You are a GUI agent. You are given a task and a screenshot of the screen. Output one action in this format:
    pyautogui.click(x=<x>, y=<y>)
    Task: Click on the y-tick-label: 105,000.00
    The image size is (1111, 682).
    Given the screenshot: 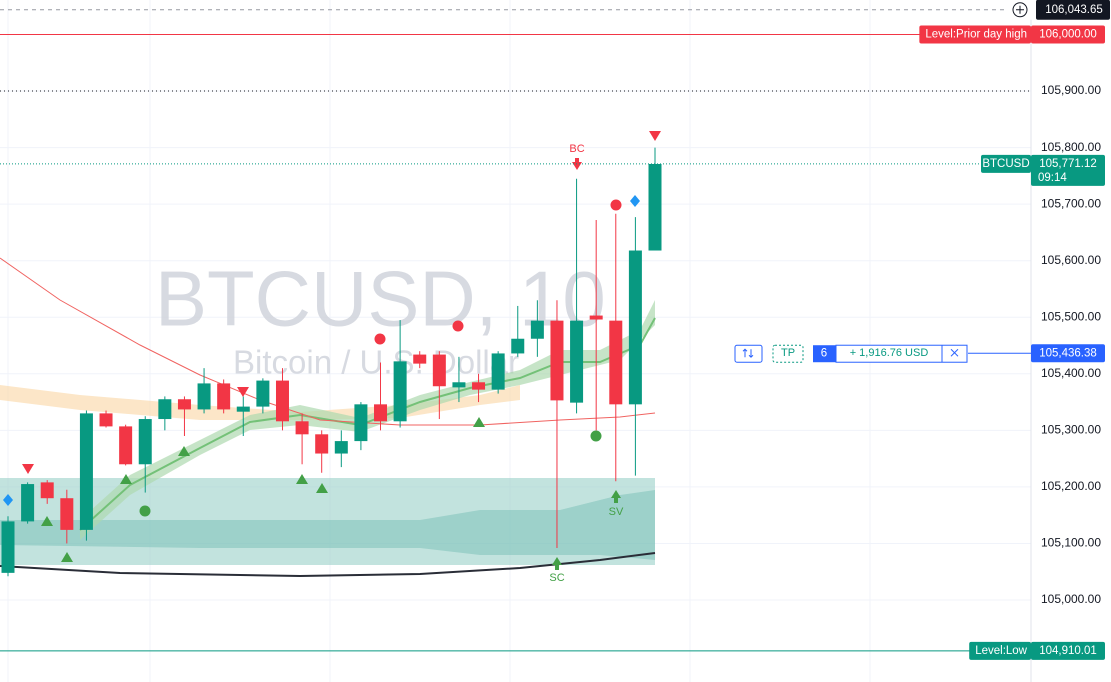 What is the action you would take?
    pyautogui.click(x=1071, y=599)
    